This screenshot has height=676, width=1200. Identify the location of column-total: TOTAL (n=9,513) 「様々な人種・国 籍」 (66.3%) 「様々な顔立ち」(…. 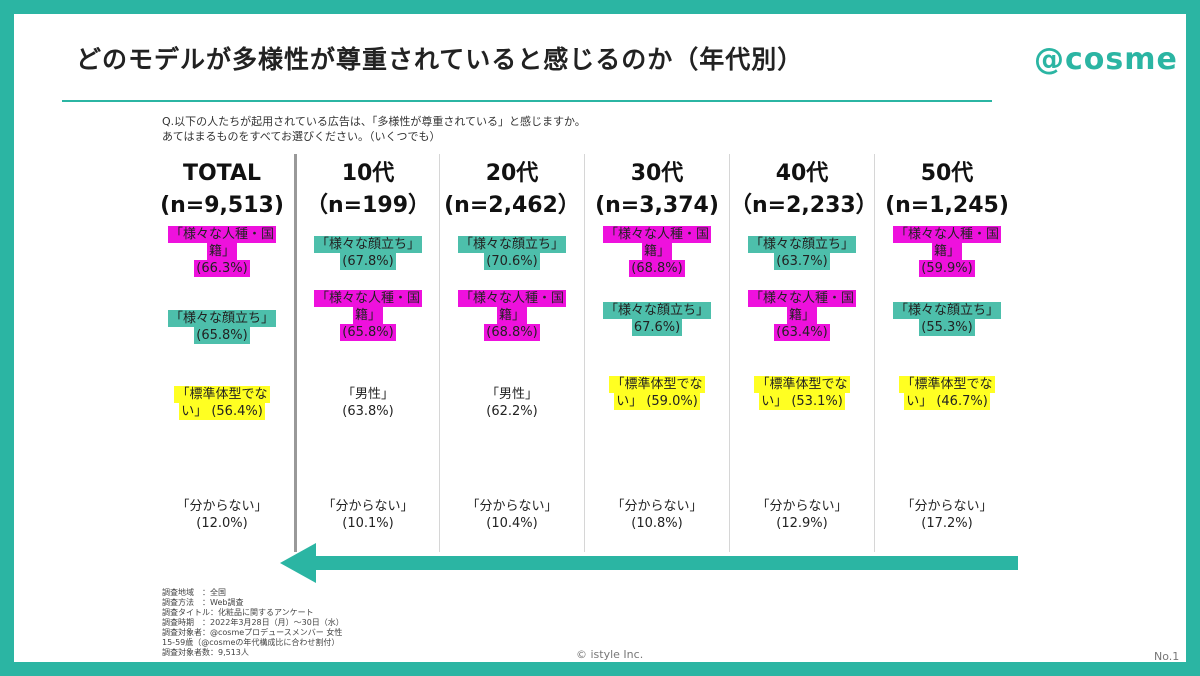
(222, 354).